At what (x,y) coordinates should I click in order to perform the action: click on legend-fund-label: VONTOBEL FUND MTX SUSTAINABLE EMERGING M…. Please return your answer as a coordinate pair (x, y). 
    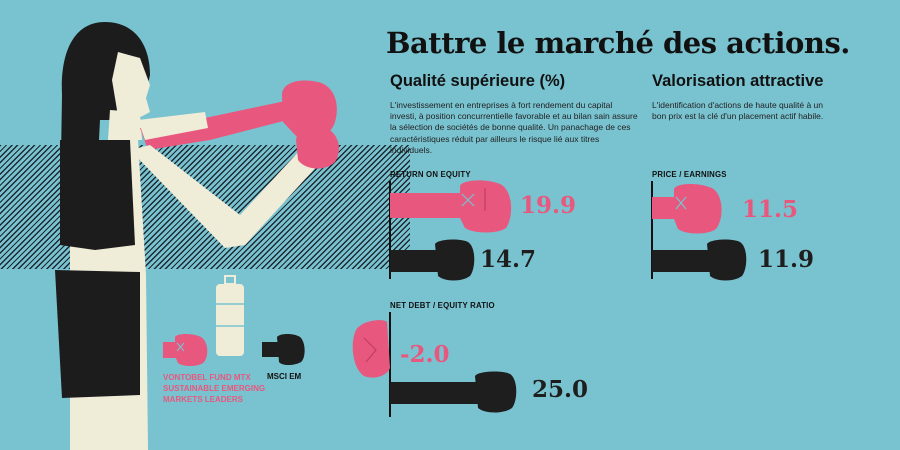
    Looking at the image, I should click on (214, 388).